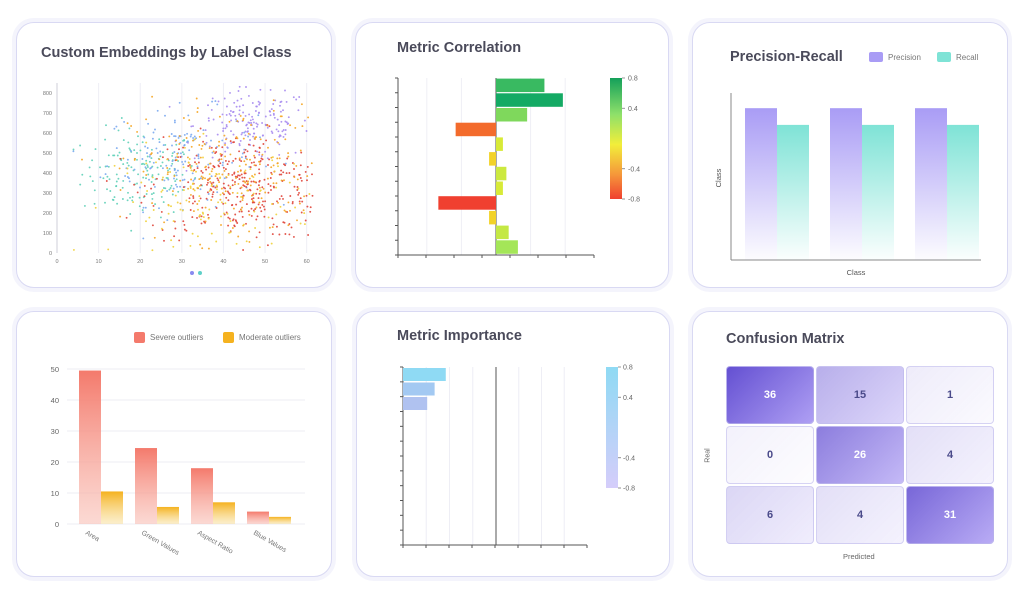 This screenshot has height=599, width=1024. I want to click on confusion-title: Confusion Matrix, so click(785, 339).